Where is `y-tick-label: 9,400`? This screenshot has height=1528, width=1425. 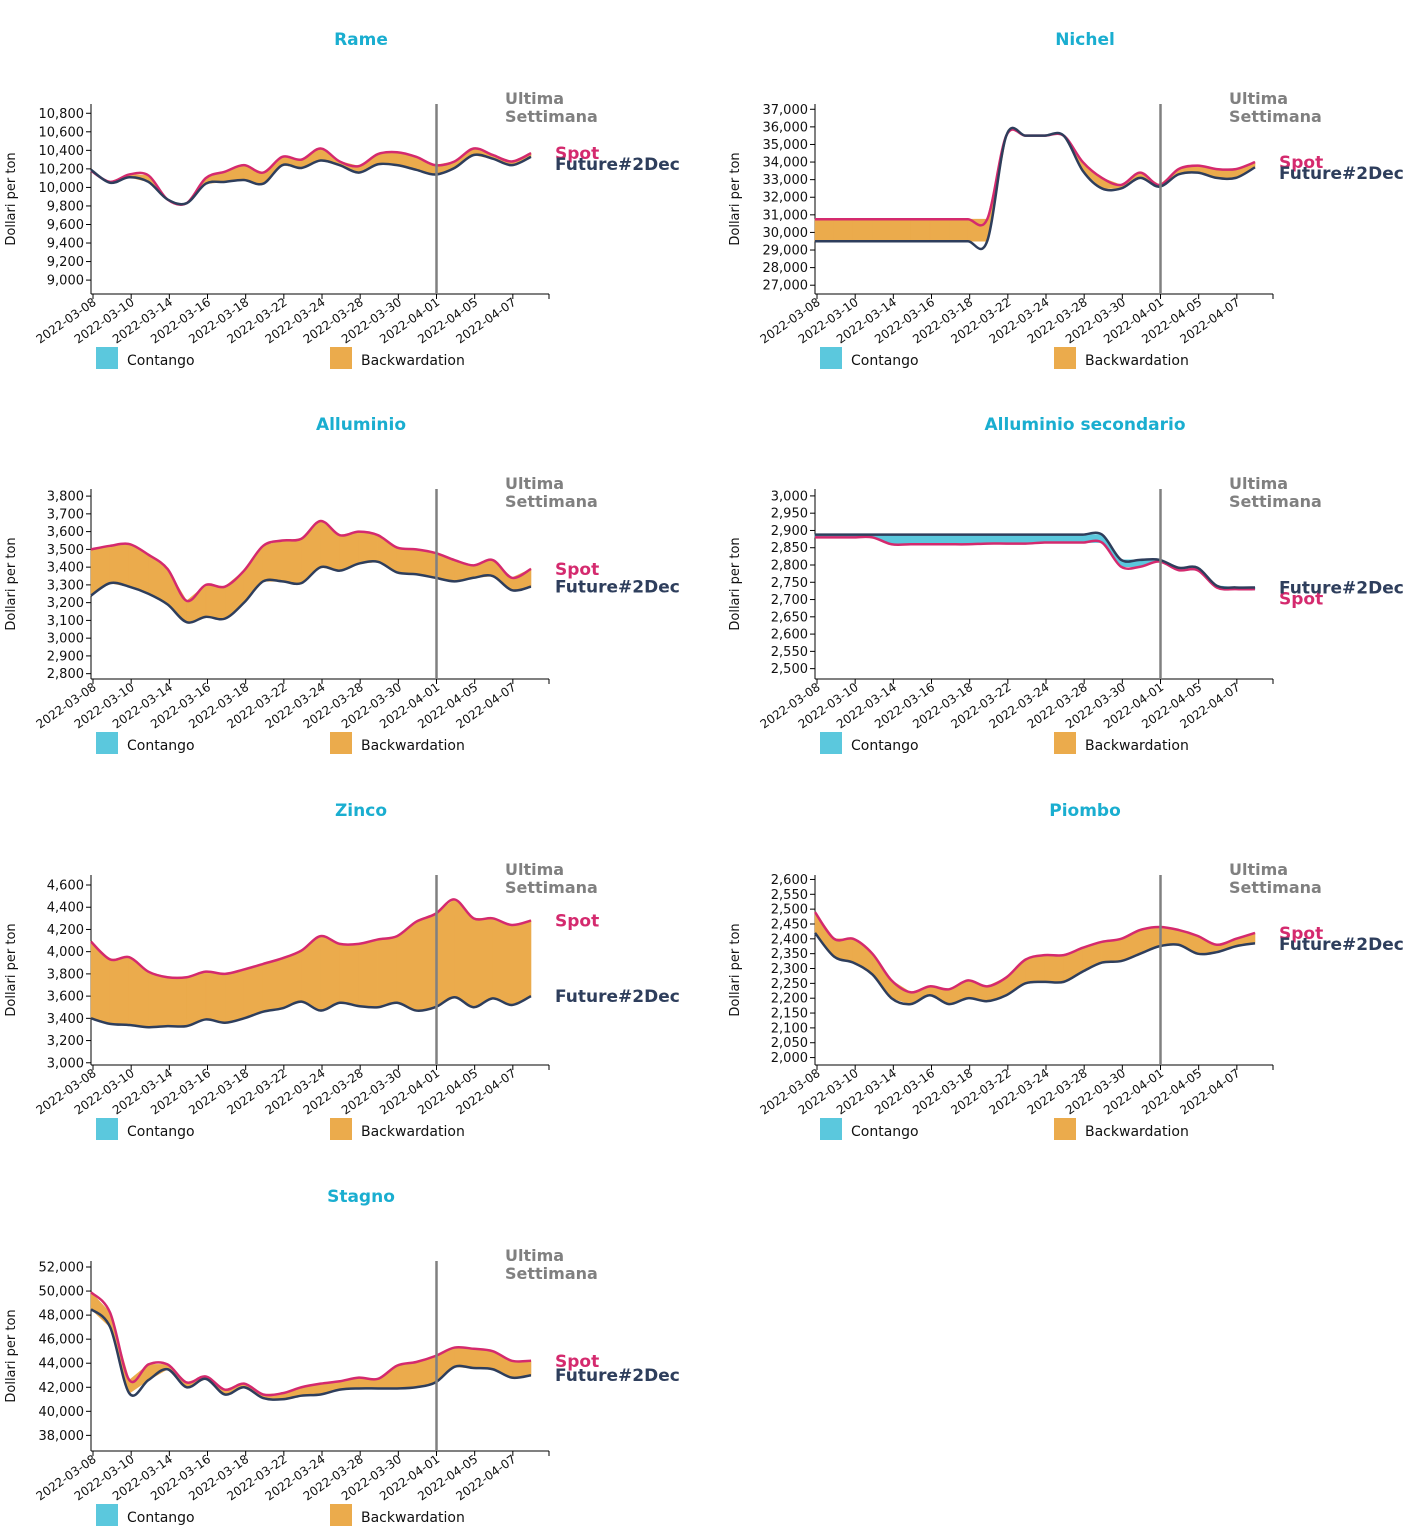
y-tick-label: 9,400 is located at coordinates (65, 244).